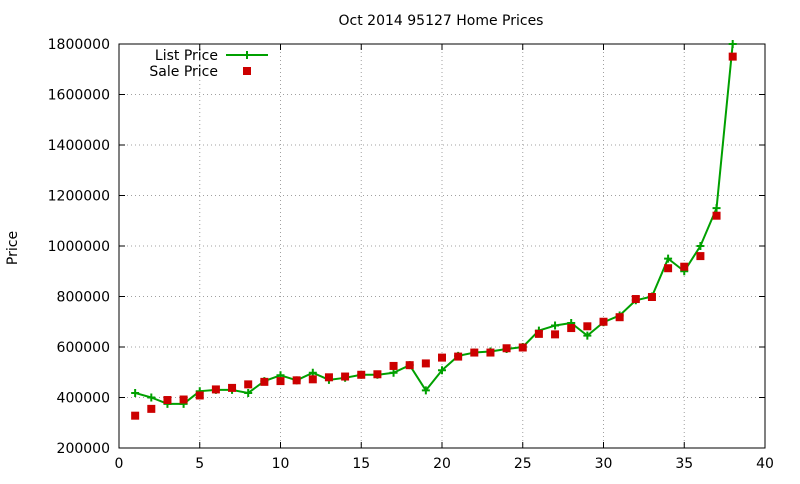 Image resolution: width=800 pixels, height=484 pixels. What do you see at coordinates (247, 55) in the screenshot?
I see `legend-marker-list-price` at bounding box center [247, 55].